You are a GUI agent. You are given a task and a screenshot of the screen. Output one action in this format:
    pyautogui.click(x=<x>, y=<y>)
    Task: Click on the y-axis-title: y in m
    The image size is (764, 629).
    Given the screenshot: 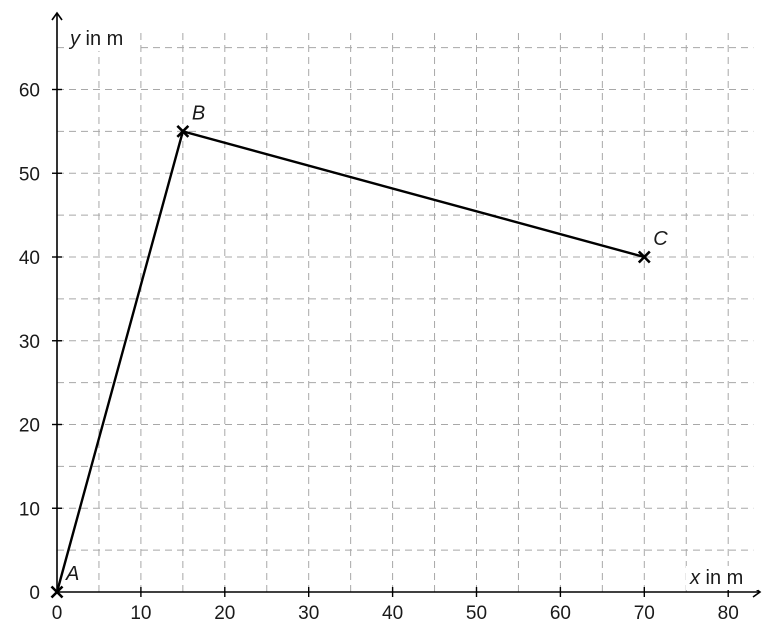 What is the action you would take?
    pyautogui.click(x=102, y=39)
    